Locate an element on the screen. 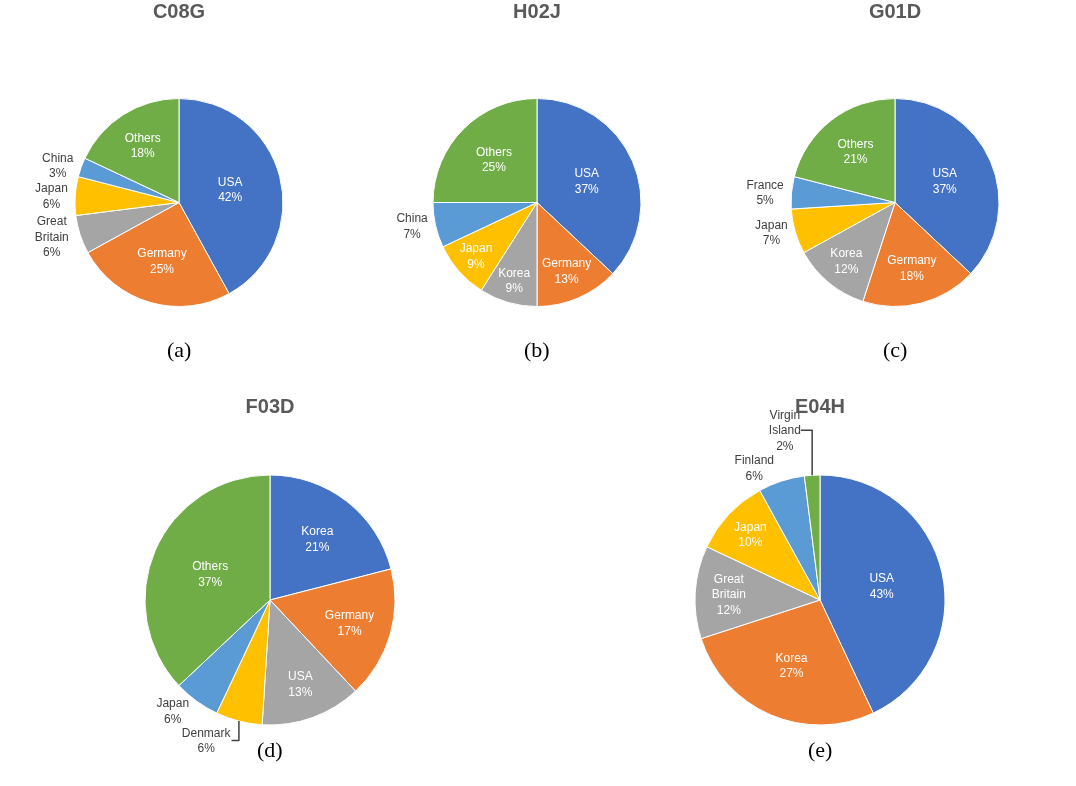 This screenshot has height=786, width=1076. text: (a) is located at coordinates (179, 349).